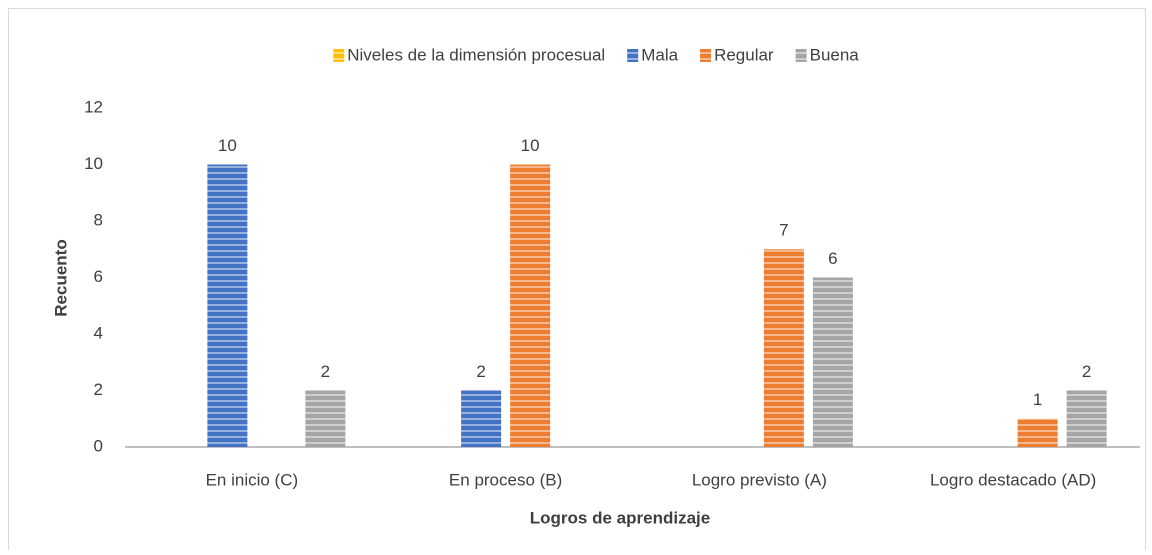  What do you see at coordinates (620, 517) in the screenshot?
I see `x-axis-title: Logros de aprendizaje` at bounding box center [620, 517].